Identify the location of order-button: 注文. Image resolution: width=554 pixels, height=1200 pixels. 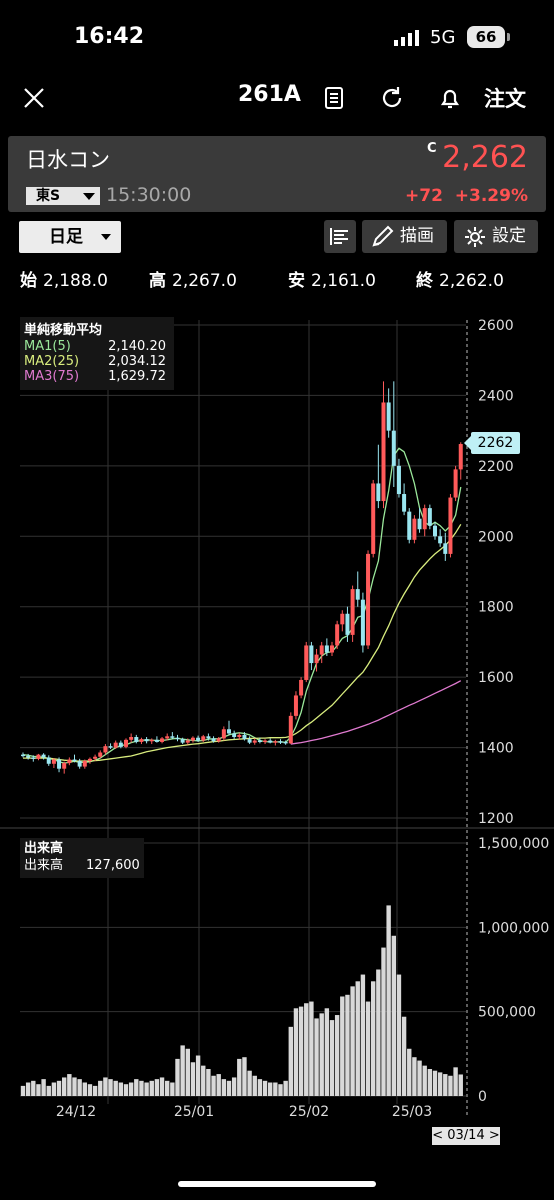
(505, 99).